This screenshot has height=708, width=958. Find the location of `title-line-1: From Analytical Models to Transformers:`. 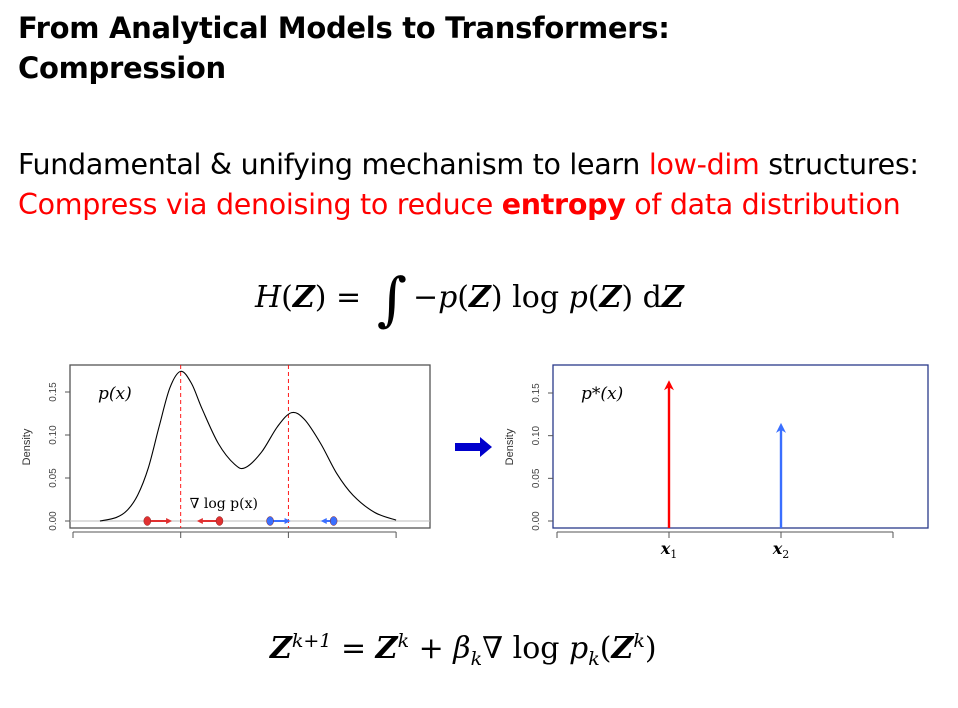

title-line-1: From Analytical Models to Transformers: is located at coordinates (344, 28).